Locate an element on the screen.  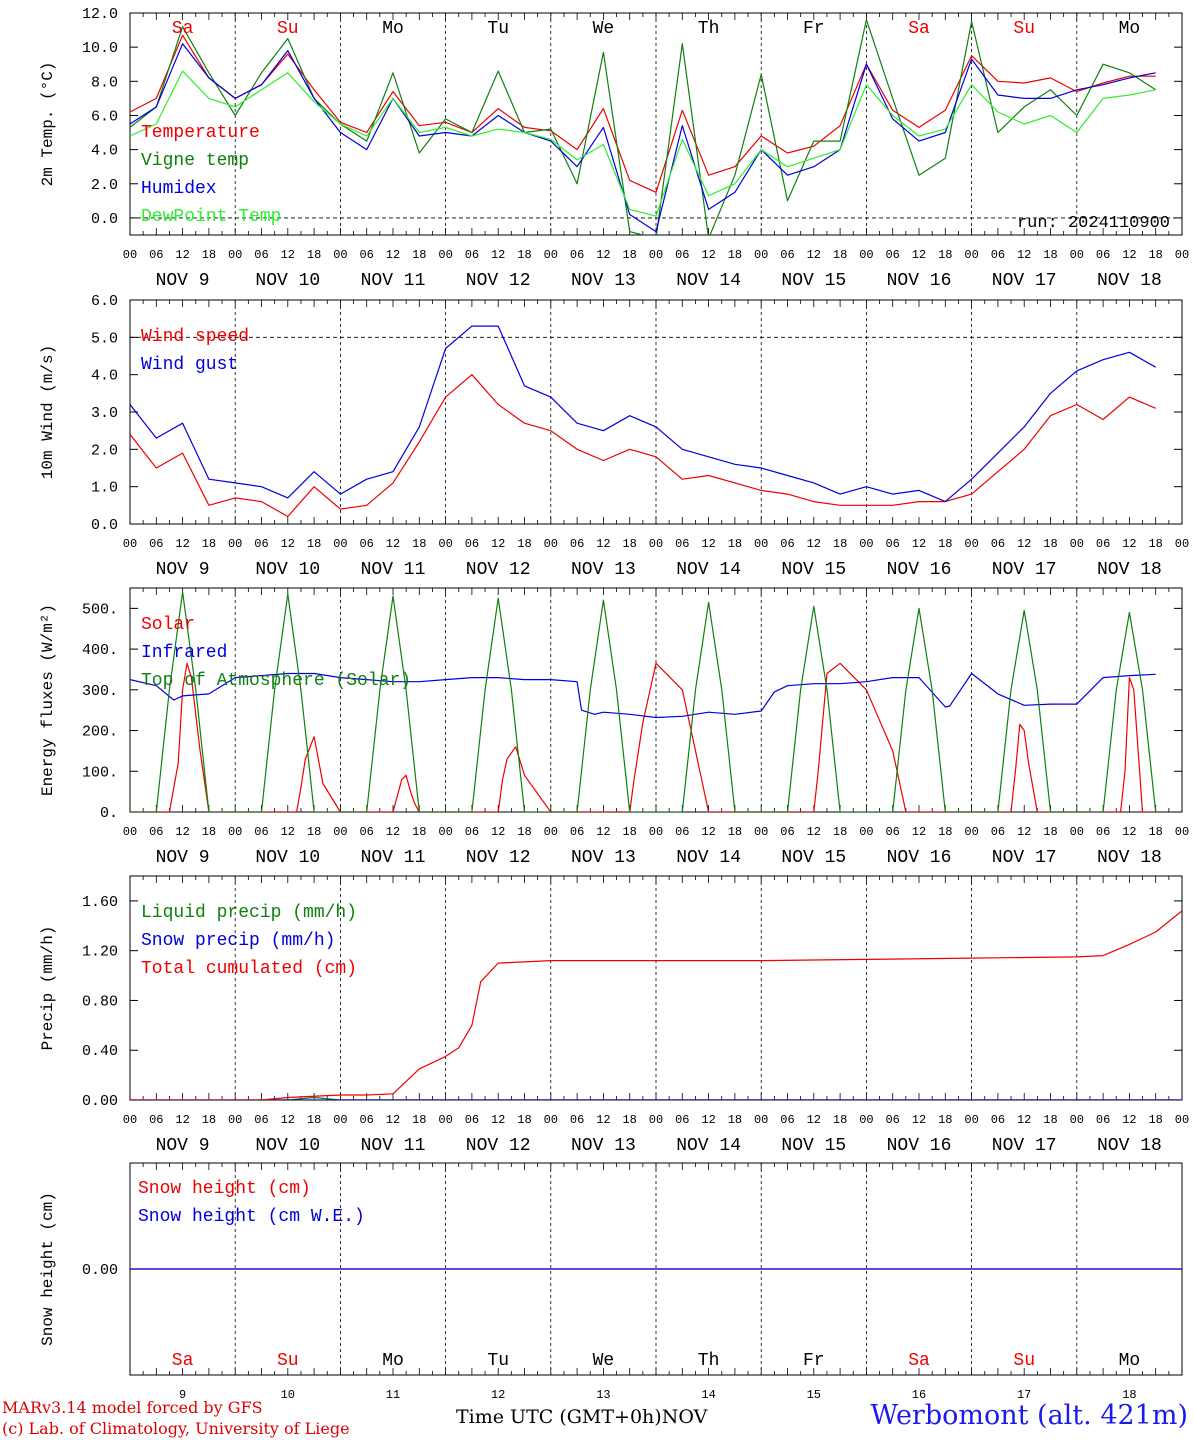
y-tick-label: 500. is located at coordinates (100, 609).